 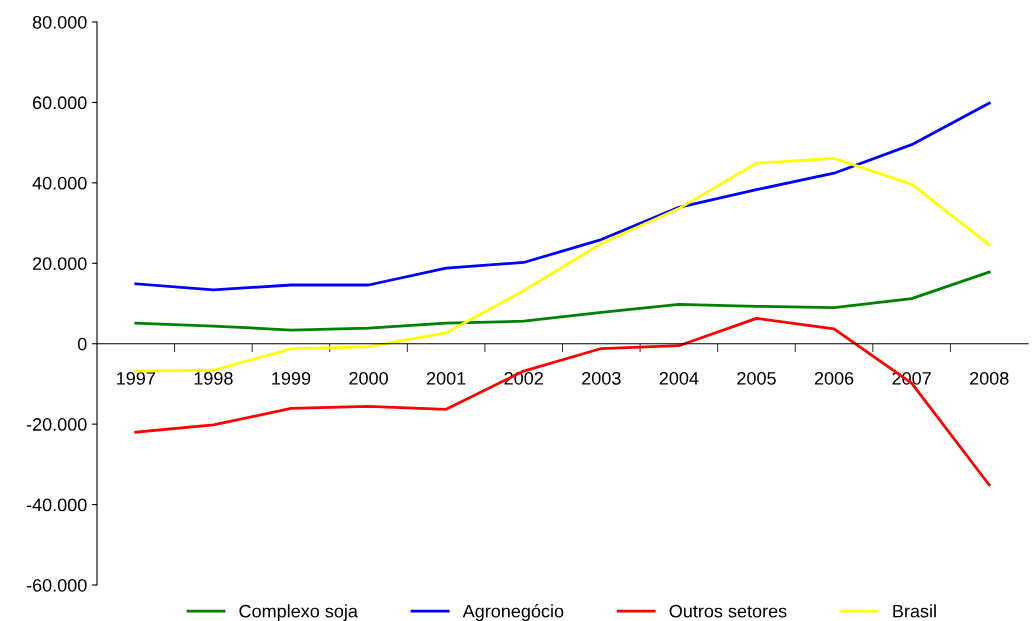 I want to click on x-tick-label: 1997, so click(x=136, y=378).